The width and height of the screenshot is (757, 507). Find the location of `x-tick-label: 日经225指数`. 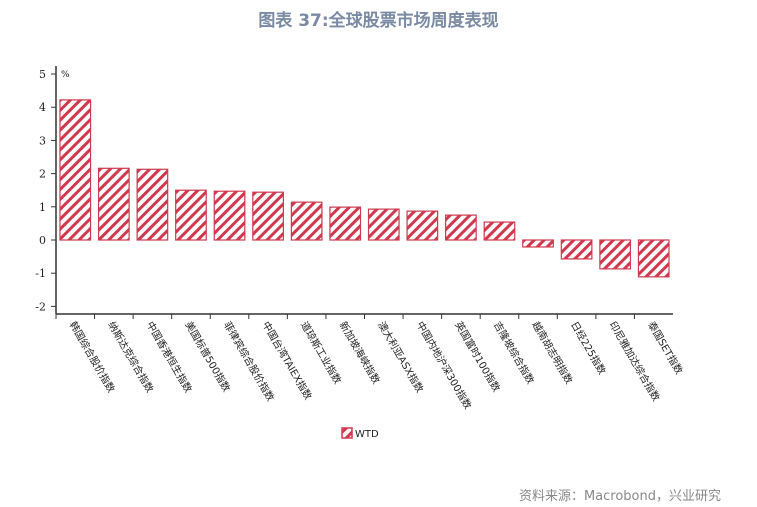

x-tick-label: 日经225指数 is located at coordinates (588, 348).